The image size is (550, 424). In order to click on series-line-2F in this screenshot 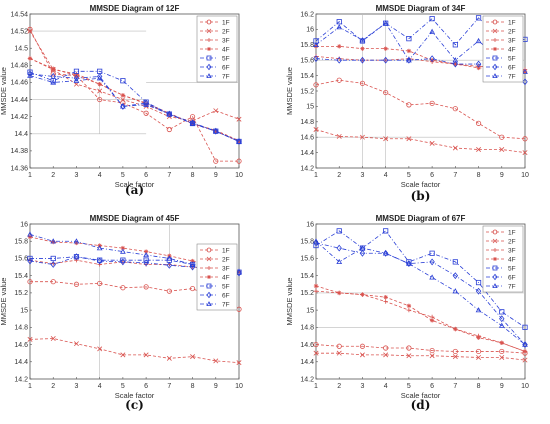, I will do `click(134, 351)`.